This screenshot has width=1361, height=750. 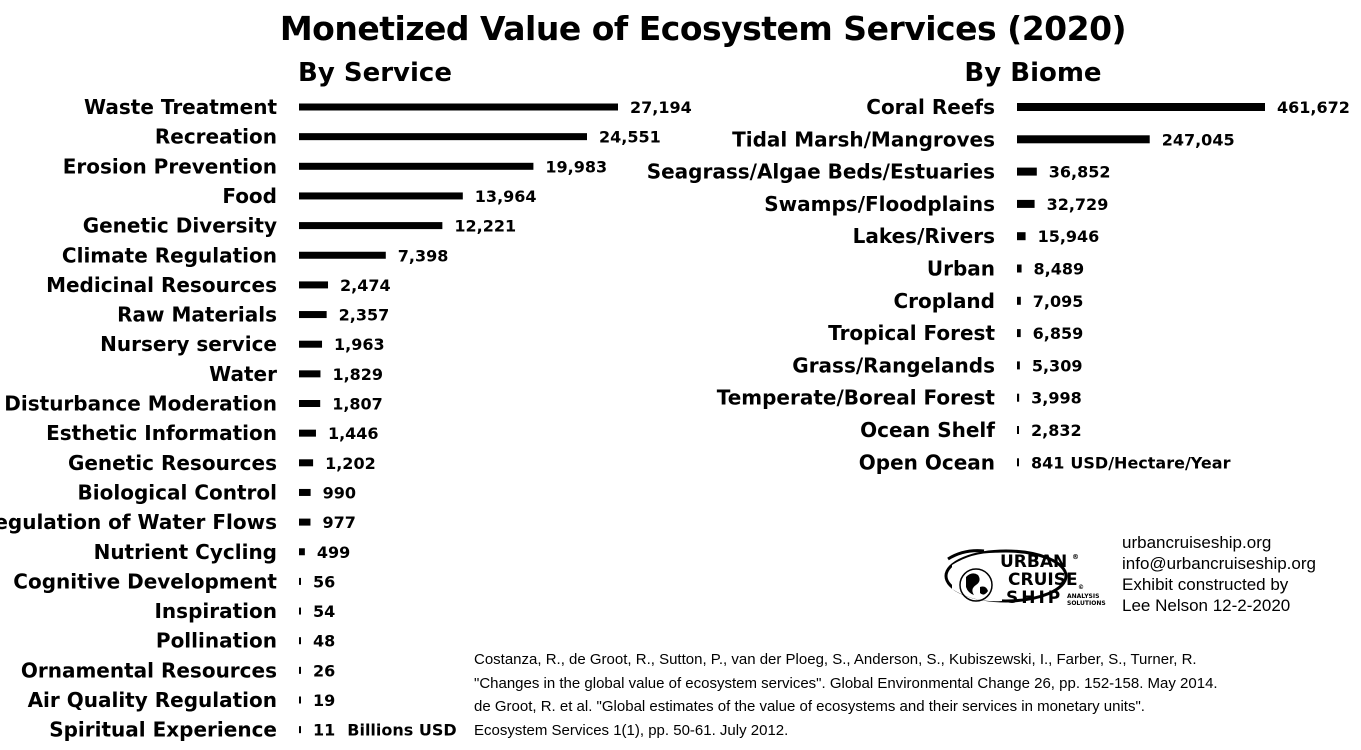 What do you see at coordinates (310, 374) in the screenshot?
I see `service-bar-water` at bounding box center [310, 374].